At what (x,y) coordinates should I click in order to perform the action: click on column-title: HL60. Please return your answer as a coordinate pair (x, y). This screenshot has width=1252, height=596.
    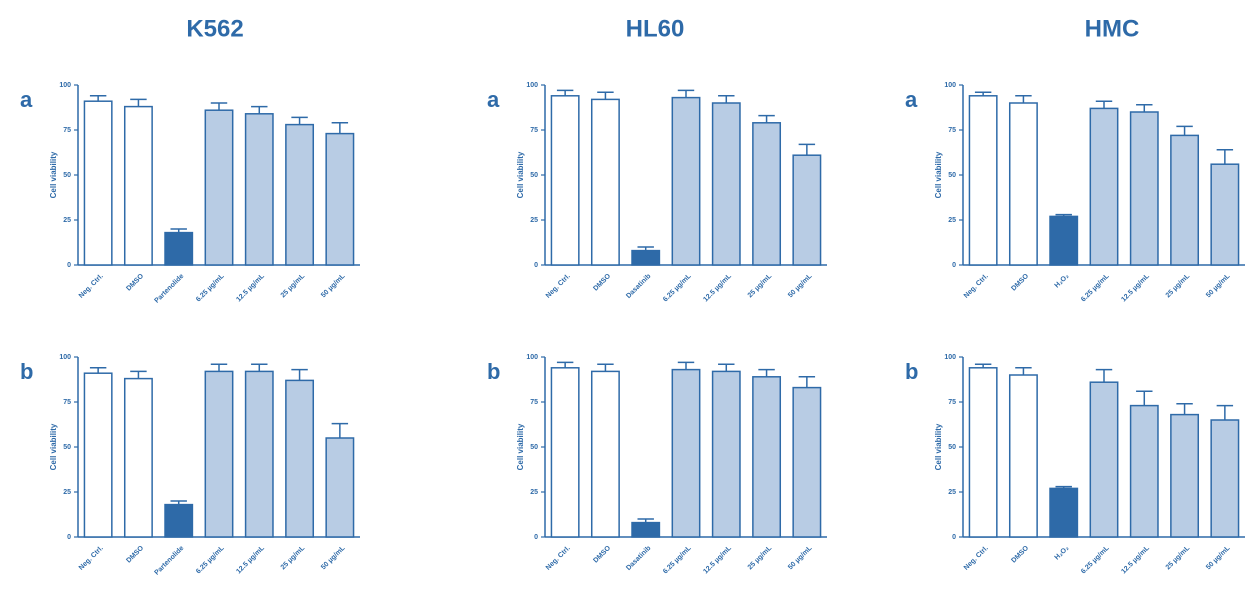
    Looking at the image, I should click on (655, 28).